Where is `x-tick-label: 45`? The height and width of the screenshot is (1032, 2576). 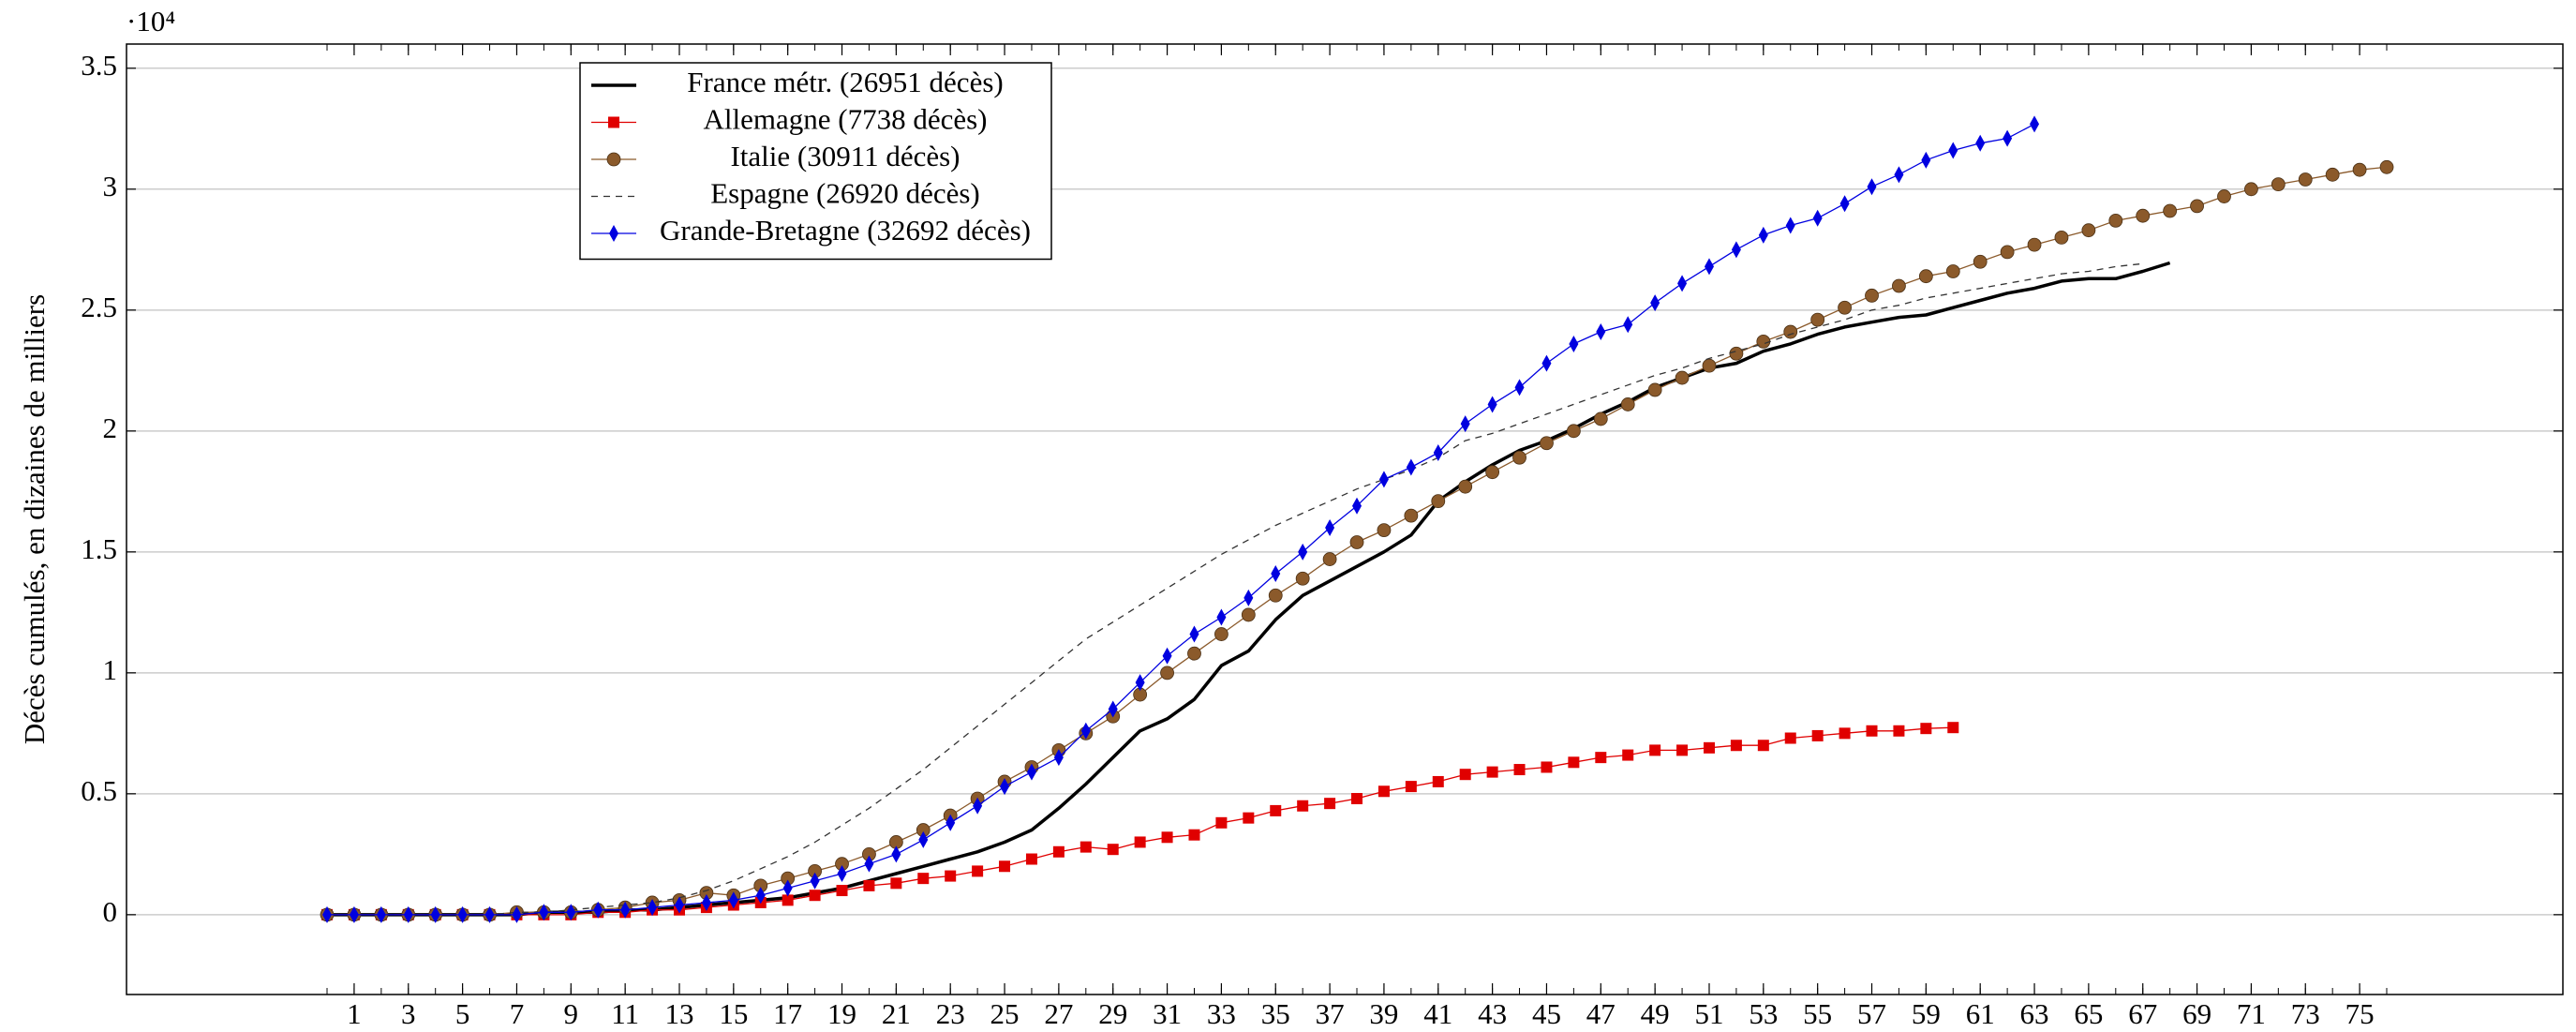 x-tick-label: 45 is located at coordinates (1546, 1013).